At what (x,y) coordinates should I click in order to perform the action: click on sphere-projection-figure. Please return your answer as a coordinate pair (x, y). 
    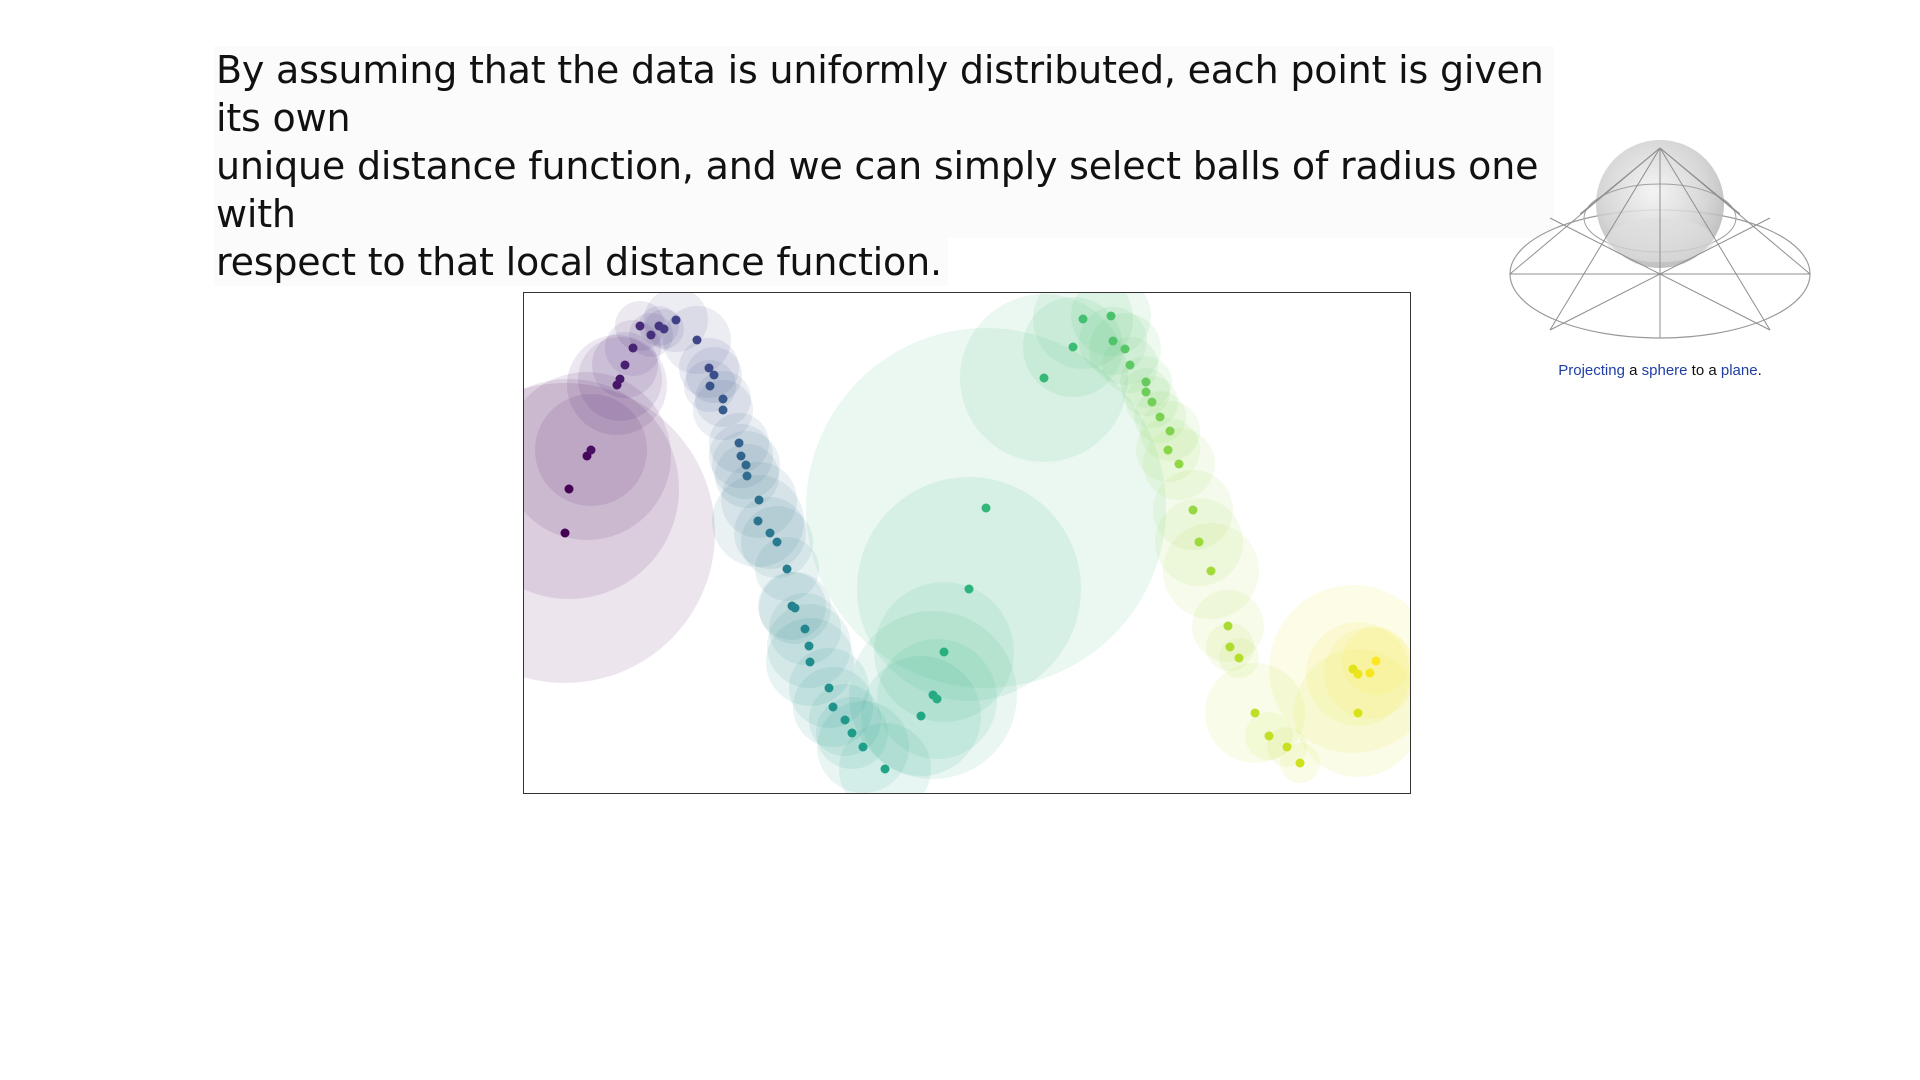
    Looking at the image, I should click on (1660, 262).